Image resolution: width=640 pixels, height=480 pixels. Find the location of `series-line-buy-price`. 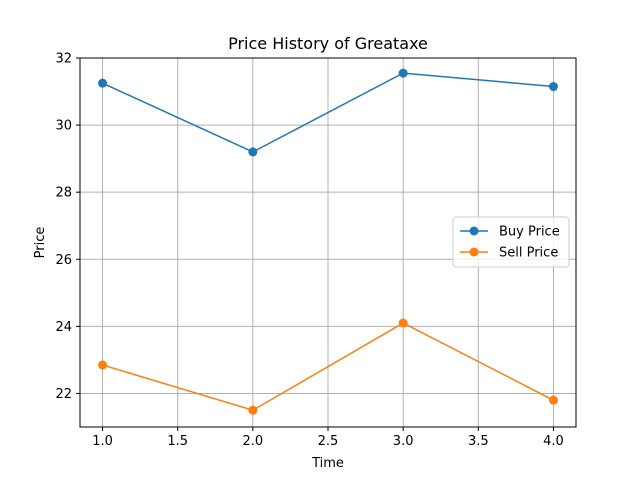

series-line-buy-price is located at coordinates (328, 112).